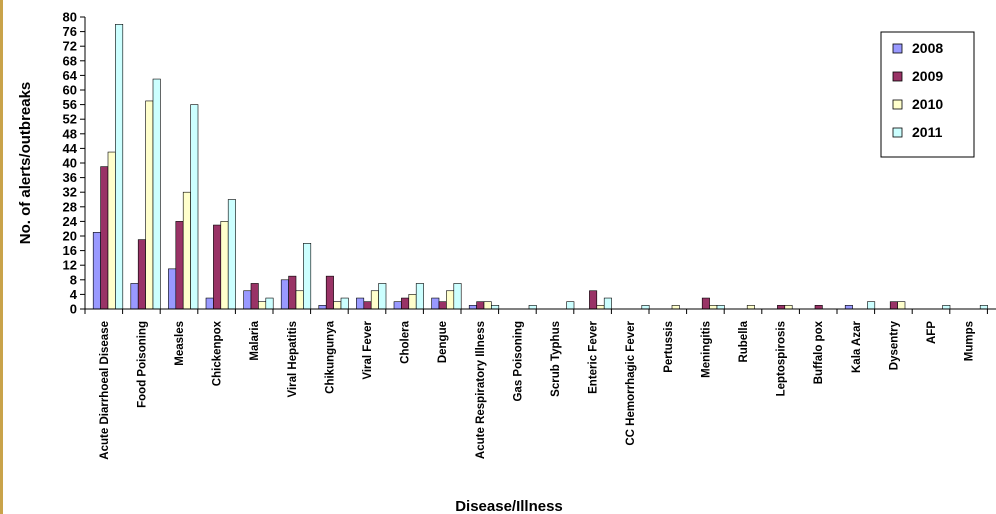 The image size is (996, 514). Describe the element at coordinates (368, 349) in the screenshot. I see `x-category-label: Viral Fever` at that location.